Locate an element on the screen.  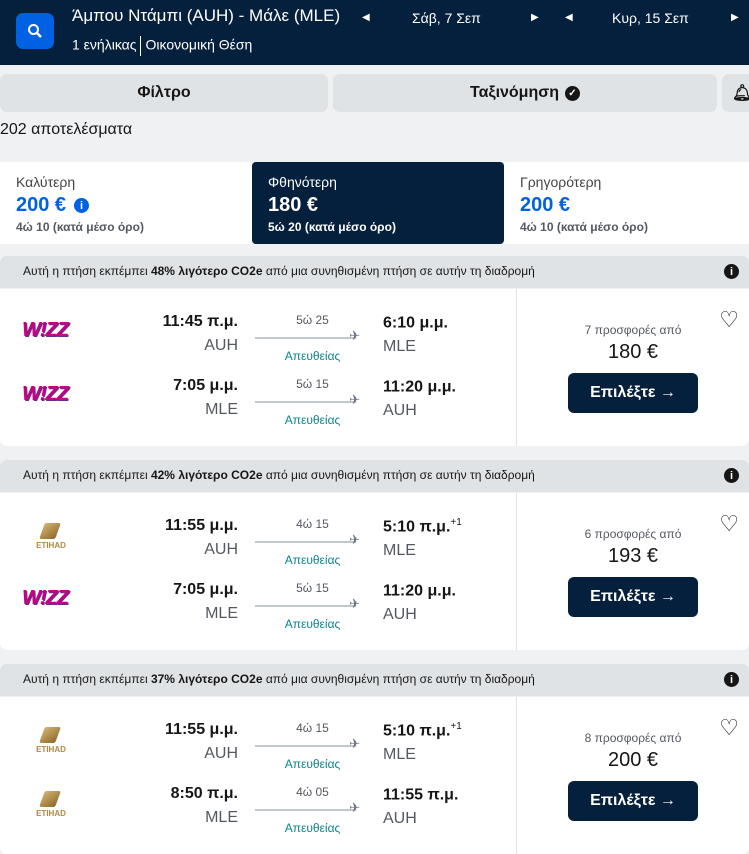
eco-less: λιγότερο CO2e is located at coordinates (220, 679).